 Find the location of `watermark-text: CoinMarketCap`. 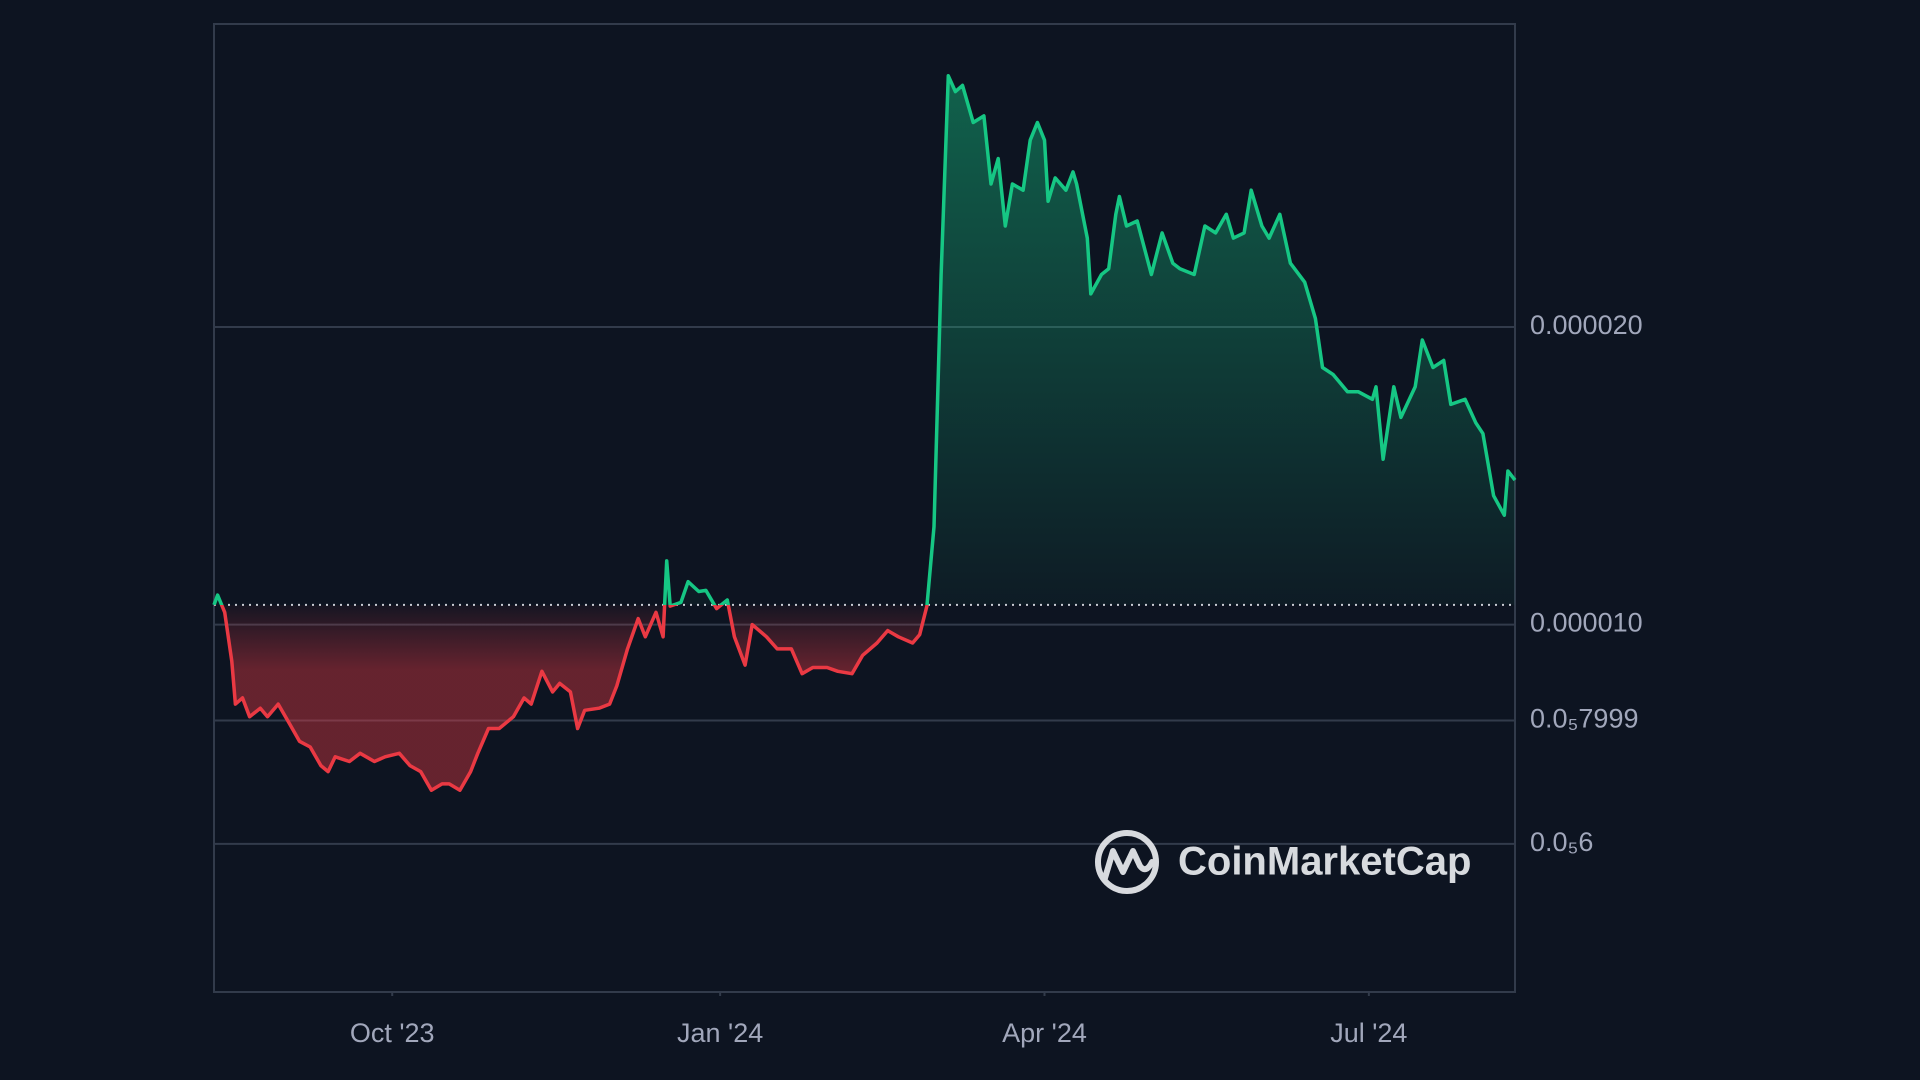

watermark-text: CoinMarketCap is located at coordinates (1324, 862).